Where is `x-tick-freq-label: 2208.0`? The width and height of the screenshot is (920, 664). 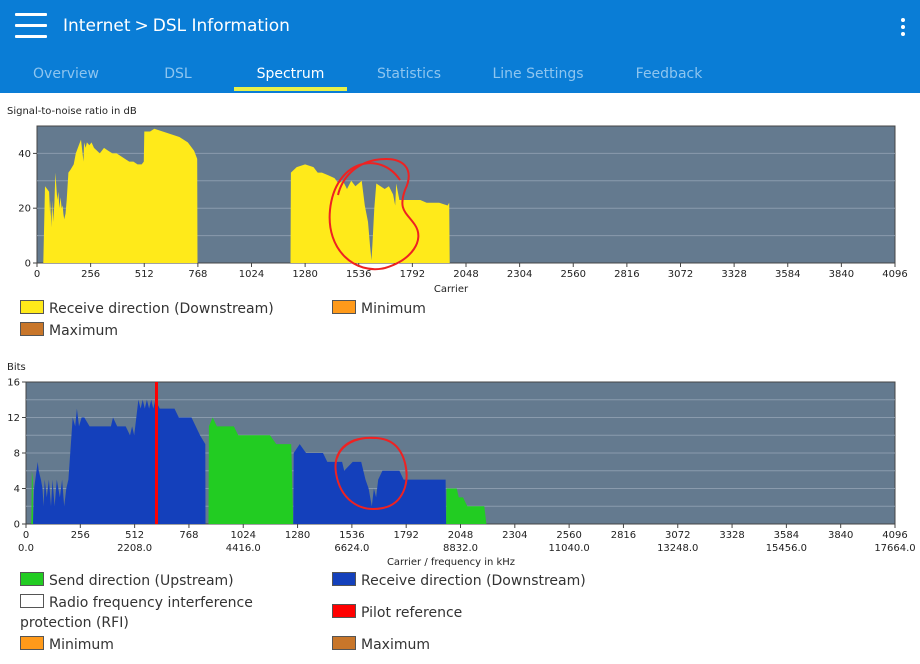
x-tick-freq-label: 2208.0 is located at coordinates (134, 548).